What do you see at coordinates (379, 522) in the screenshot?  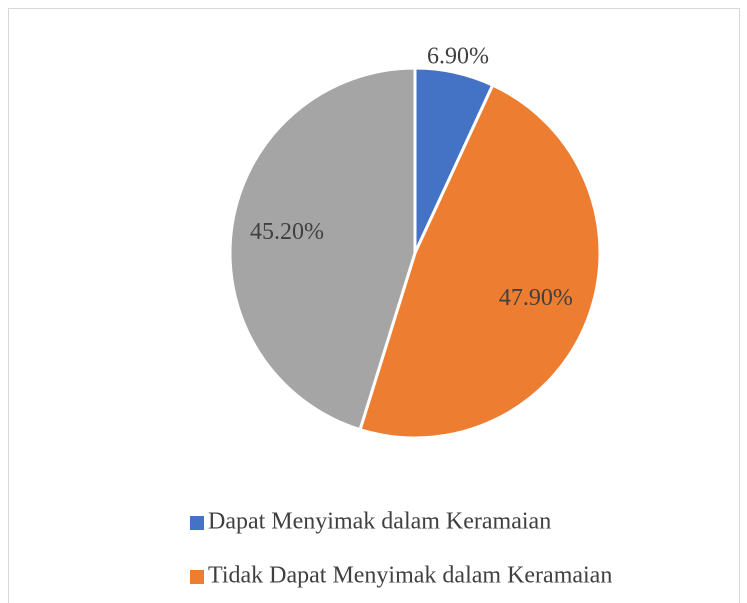 I see `legend-label: Dapat Menyimak dalam Keramaian` at bounding box center [379, 522].